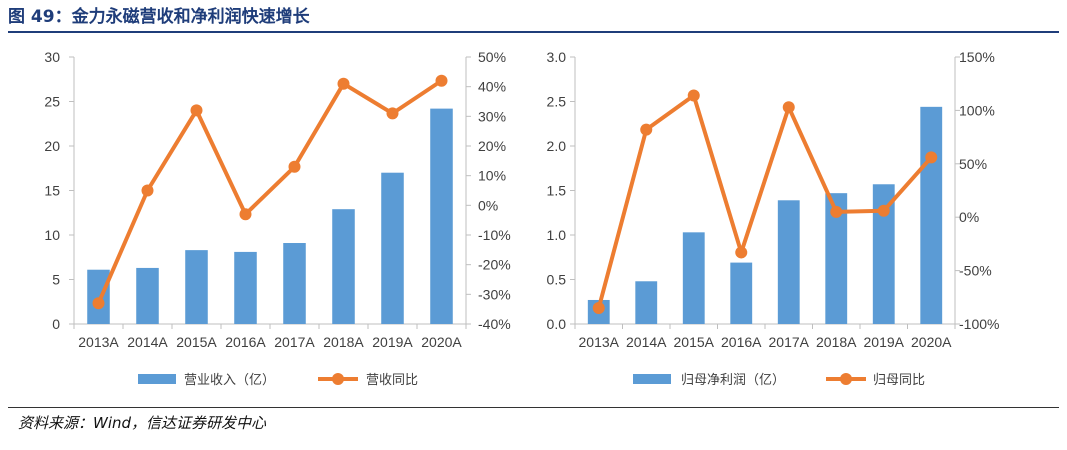 The width and height of the screenshot is (1067, 450). Describe the element at coordinates (229, 379) in the screenshot. I see `legend-bar-label: 营业收入（亿）` at that location.